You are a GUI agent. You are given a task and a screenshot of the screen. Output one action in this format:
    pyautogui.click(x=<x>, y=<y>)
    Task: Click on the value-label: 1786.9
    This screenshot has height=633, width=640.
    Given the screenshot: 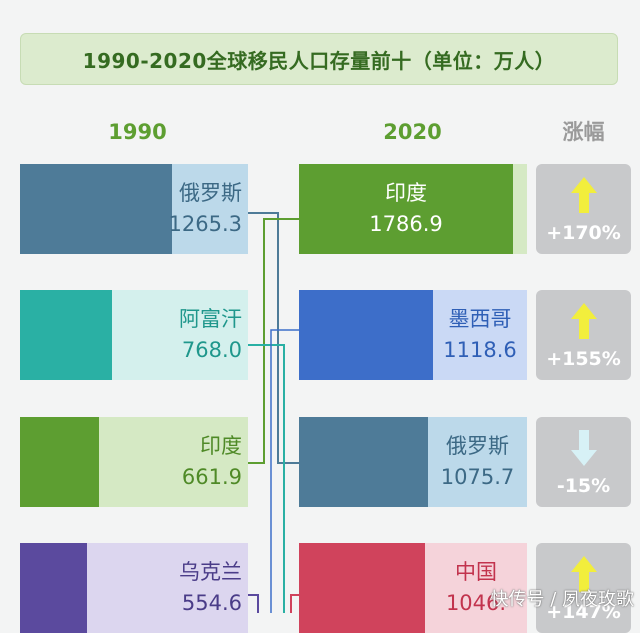 What is the action you would take?
    pyautogui.click(x=406, y=224)
    